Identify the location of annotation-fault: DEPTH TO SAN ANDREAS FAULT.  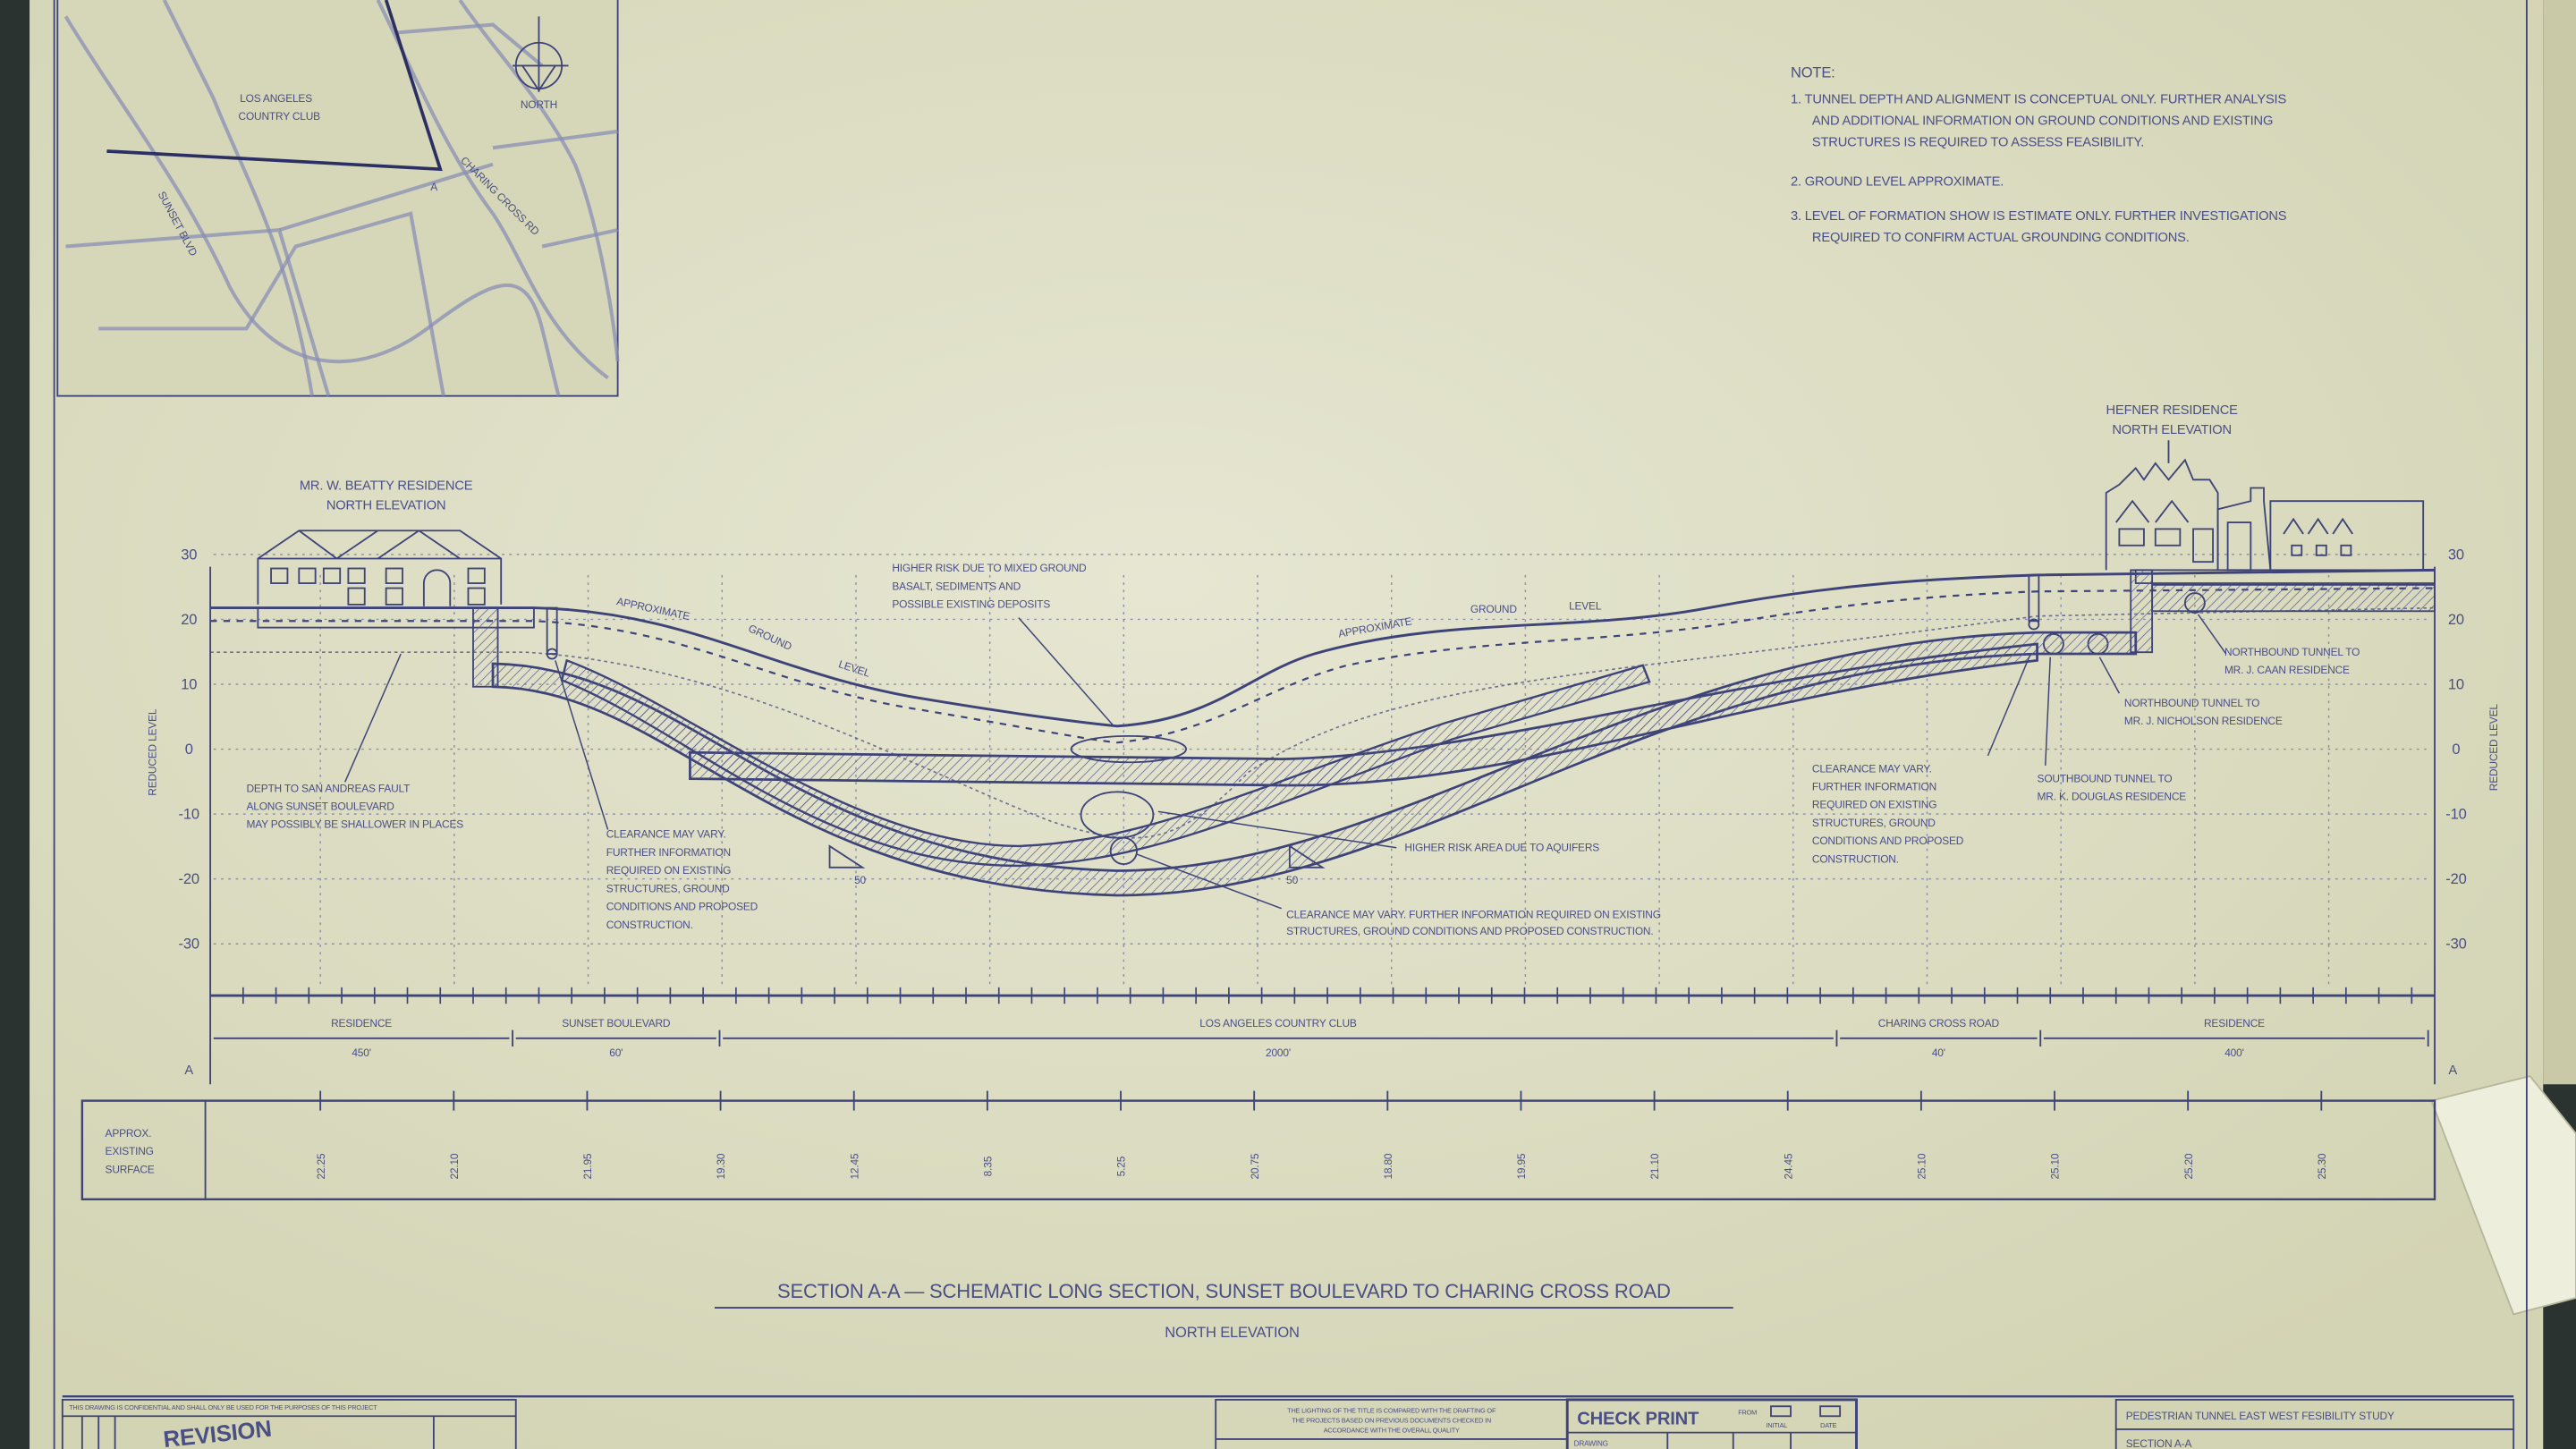
(329, 788).